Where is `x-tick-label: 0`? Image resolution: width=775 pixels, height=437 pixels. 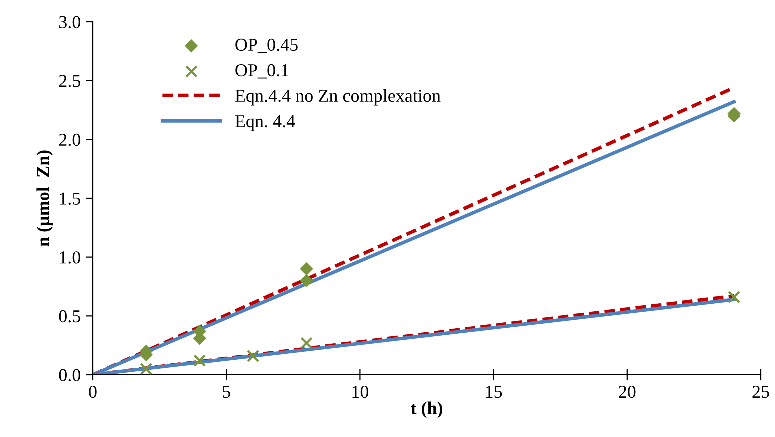
x-tick-label: 0 is located at coordinates (93, 392).